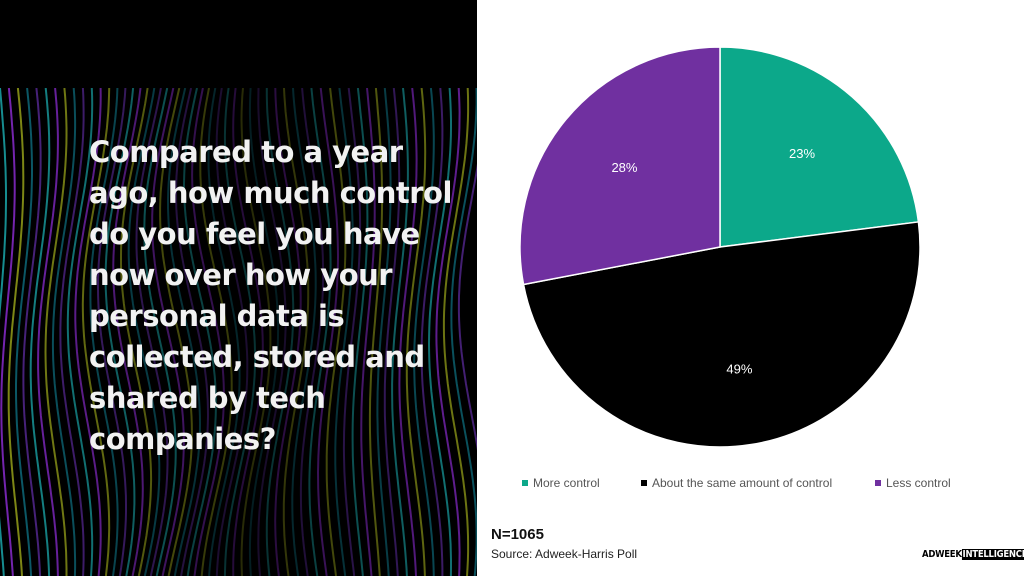 This screenshot has height=576, width=1024. Describe the element at coordinates (739, 368) in the screenshot. I see `data-label-1: 49%` at that location.